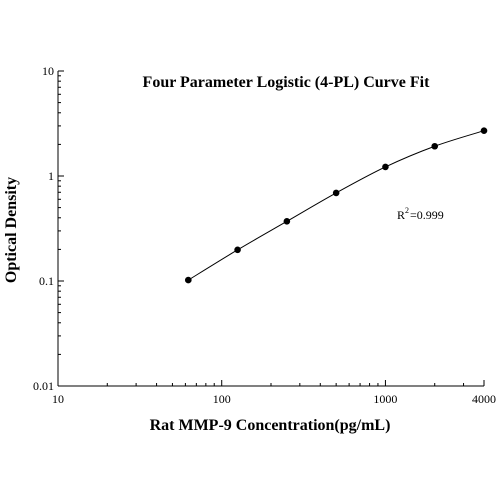 This screenshot has height=500, width=500. What do you see at coordinates (43, 386) in the screenshot?
I see `y-tick-label: 0.01` at bounding box center [43, 386].